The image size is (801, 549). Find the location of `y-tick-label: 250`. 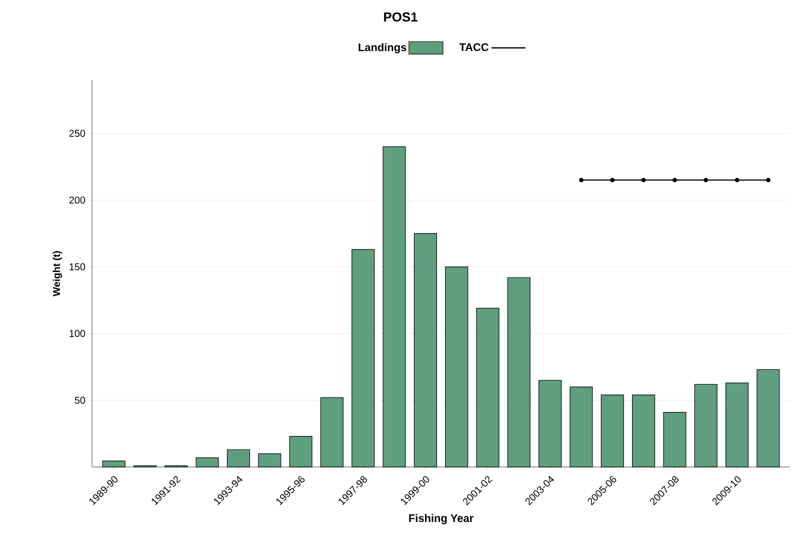

y-tick-label: 250 is located at coordinates (77, 133).